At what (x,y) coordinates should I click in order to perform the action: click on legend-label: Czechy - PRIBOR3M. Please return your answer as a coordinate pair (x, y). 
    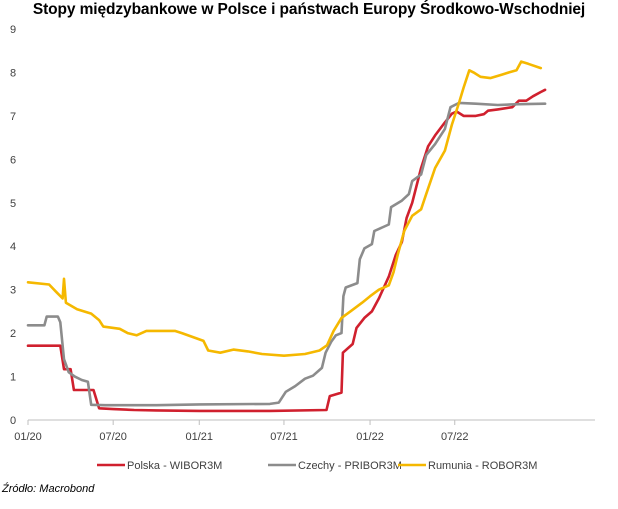
    Looking at the image, I should click on (350, 466).